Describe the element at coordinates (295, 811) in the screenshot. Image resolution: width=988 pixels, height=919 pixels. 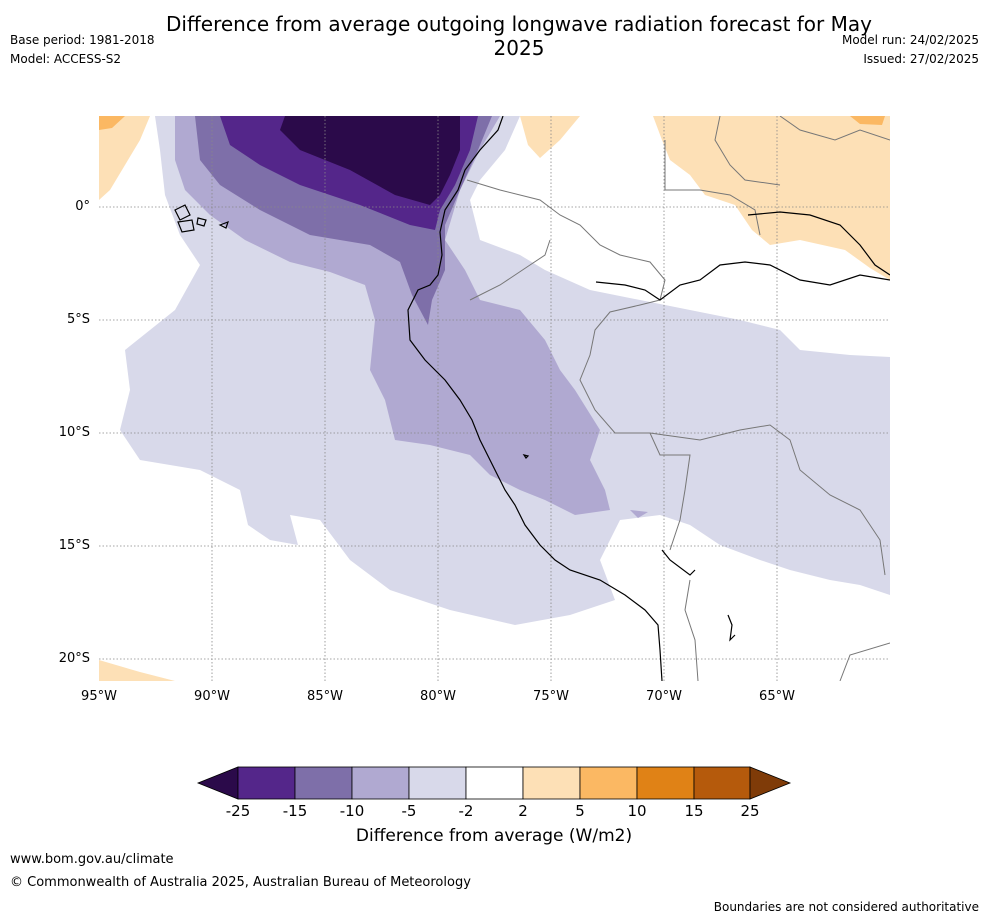
I see `colorbar-tick: -15` at that location.